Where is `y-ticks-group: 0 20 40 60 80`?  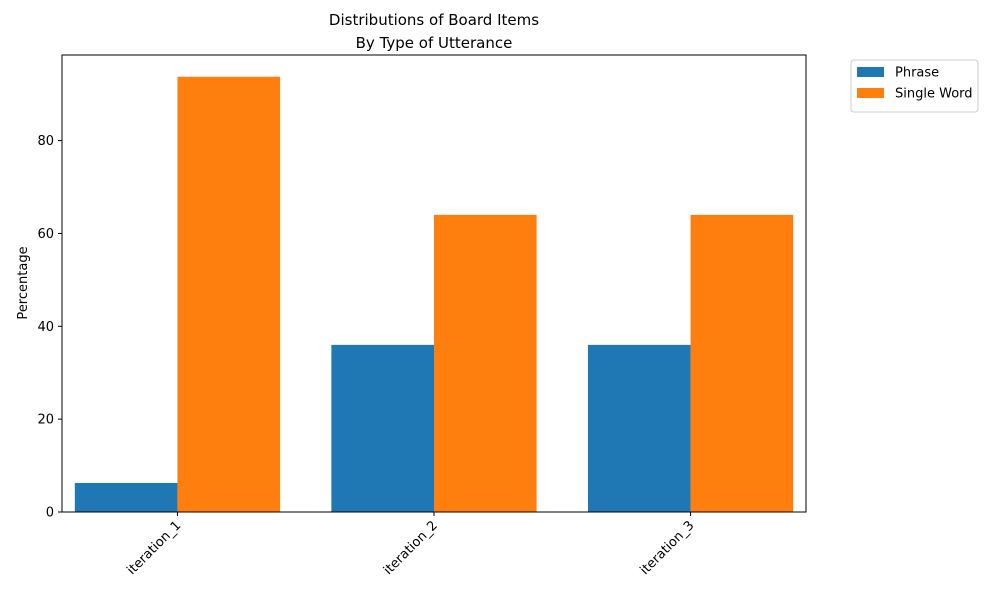 y-ticks-group: 0 20 40 60 80 is located at coordinates (49, 327).